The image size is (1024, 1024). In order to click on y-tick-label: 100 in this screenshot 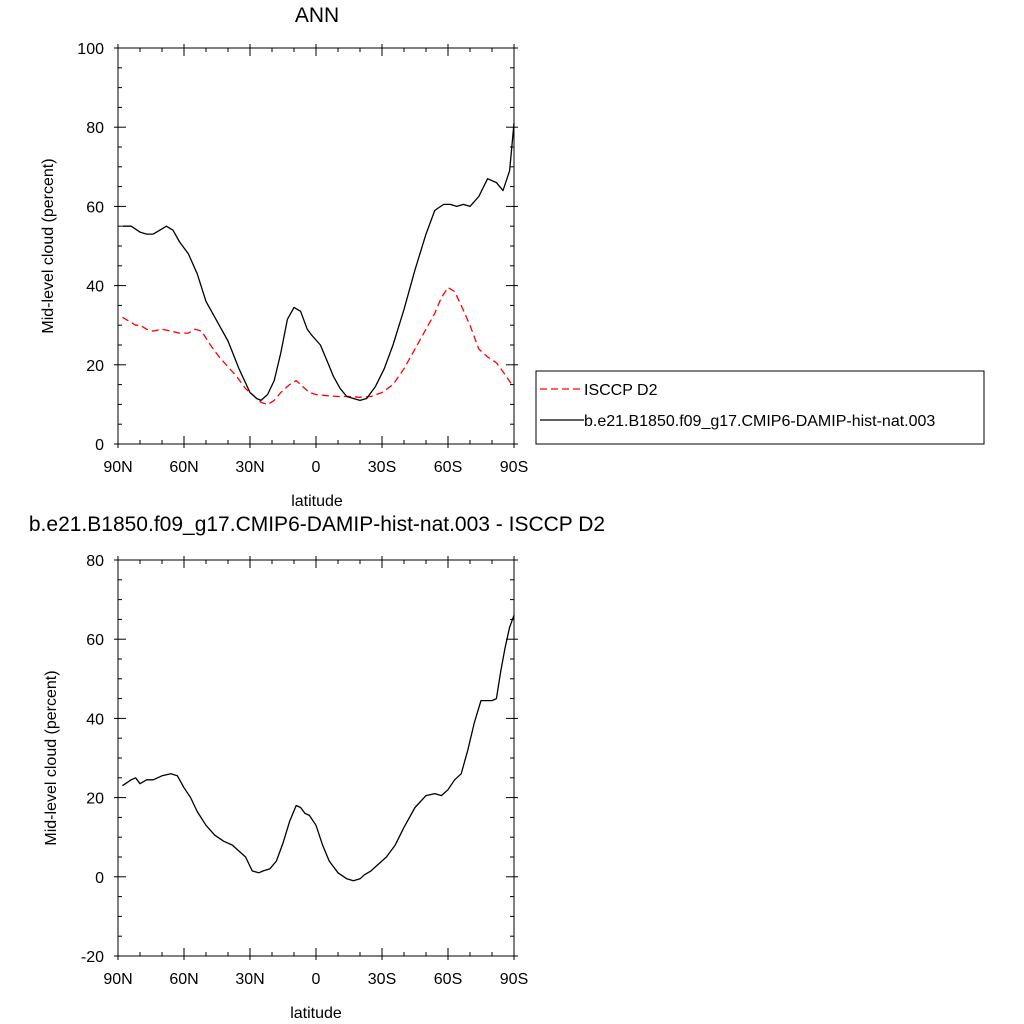, I will do `click(90, 49)`.